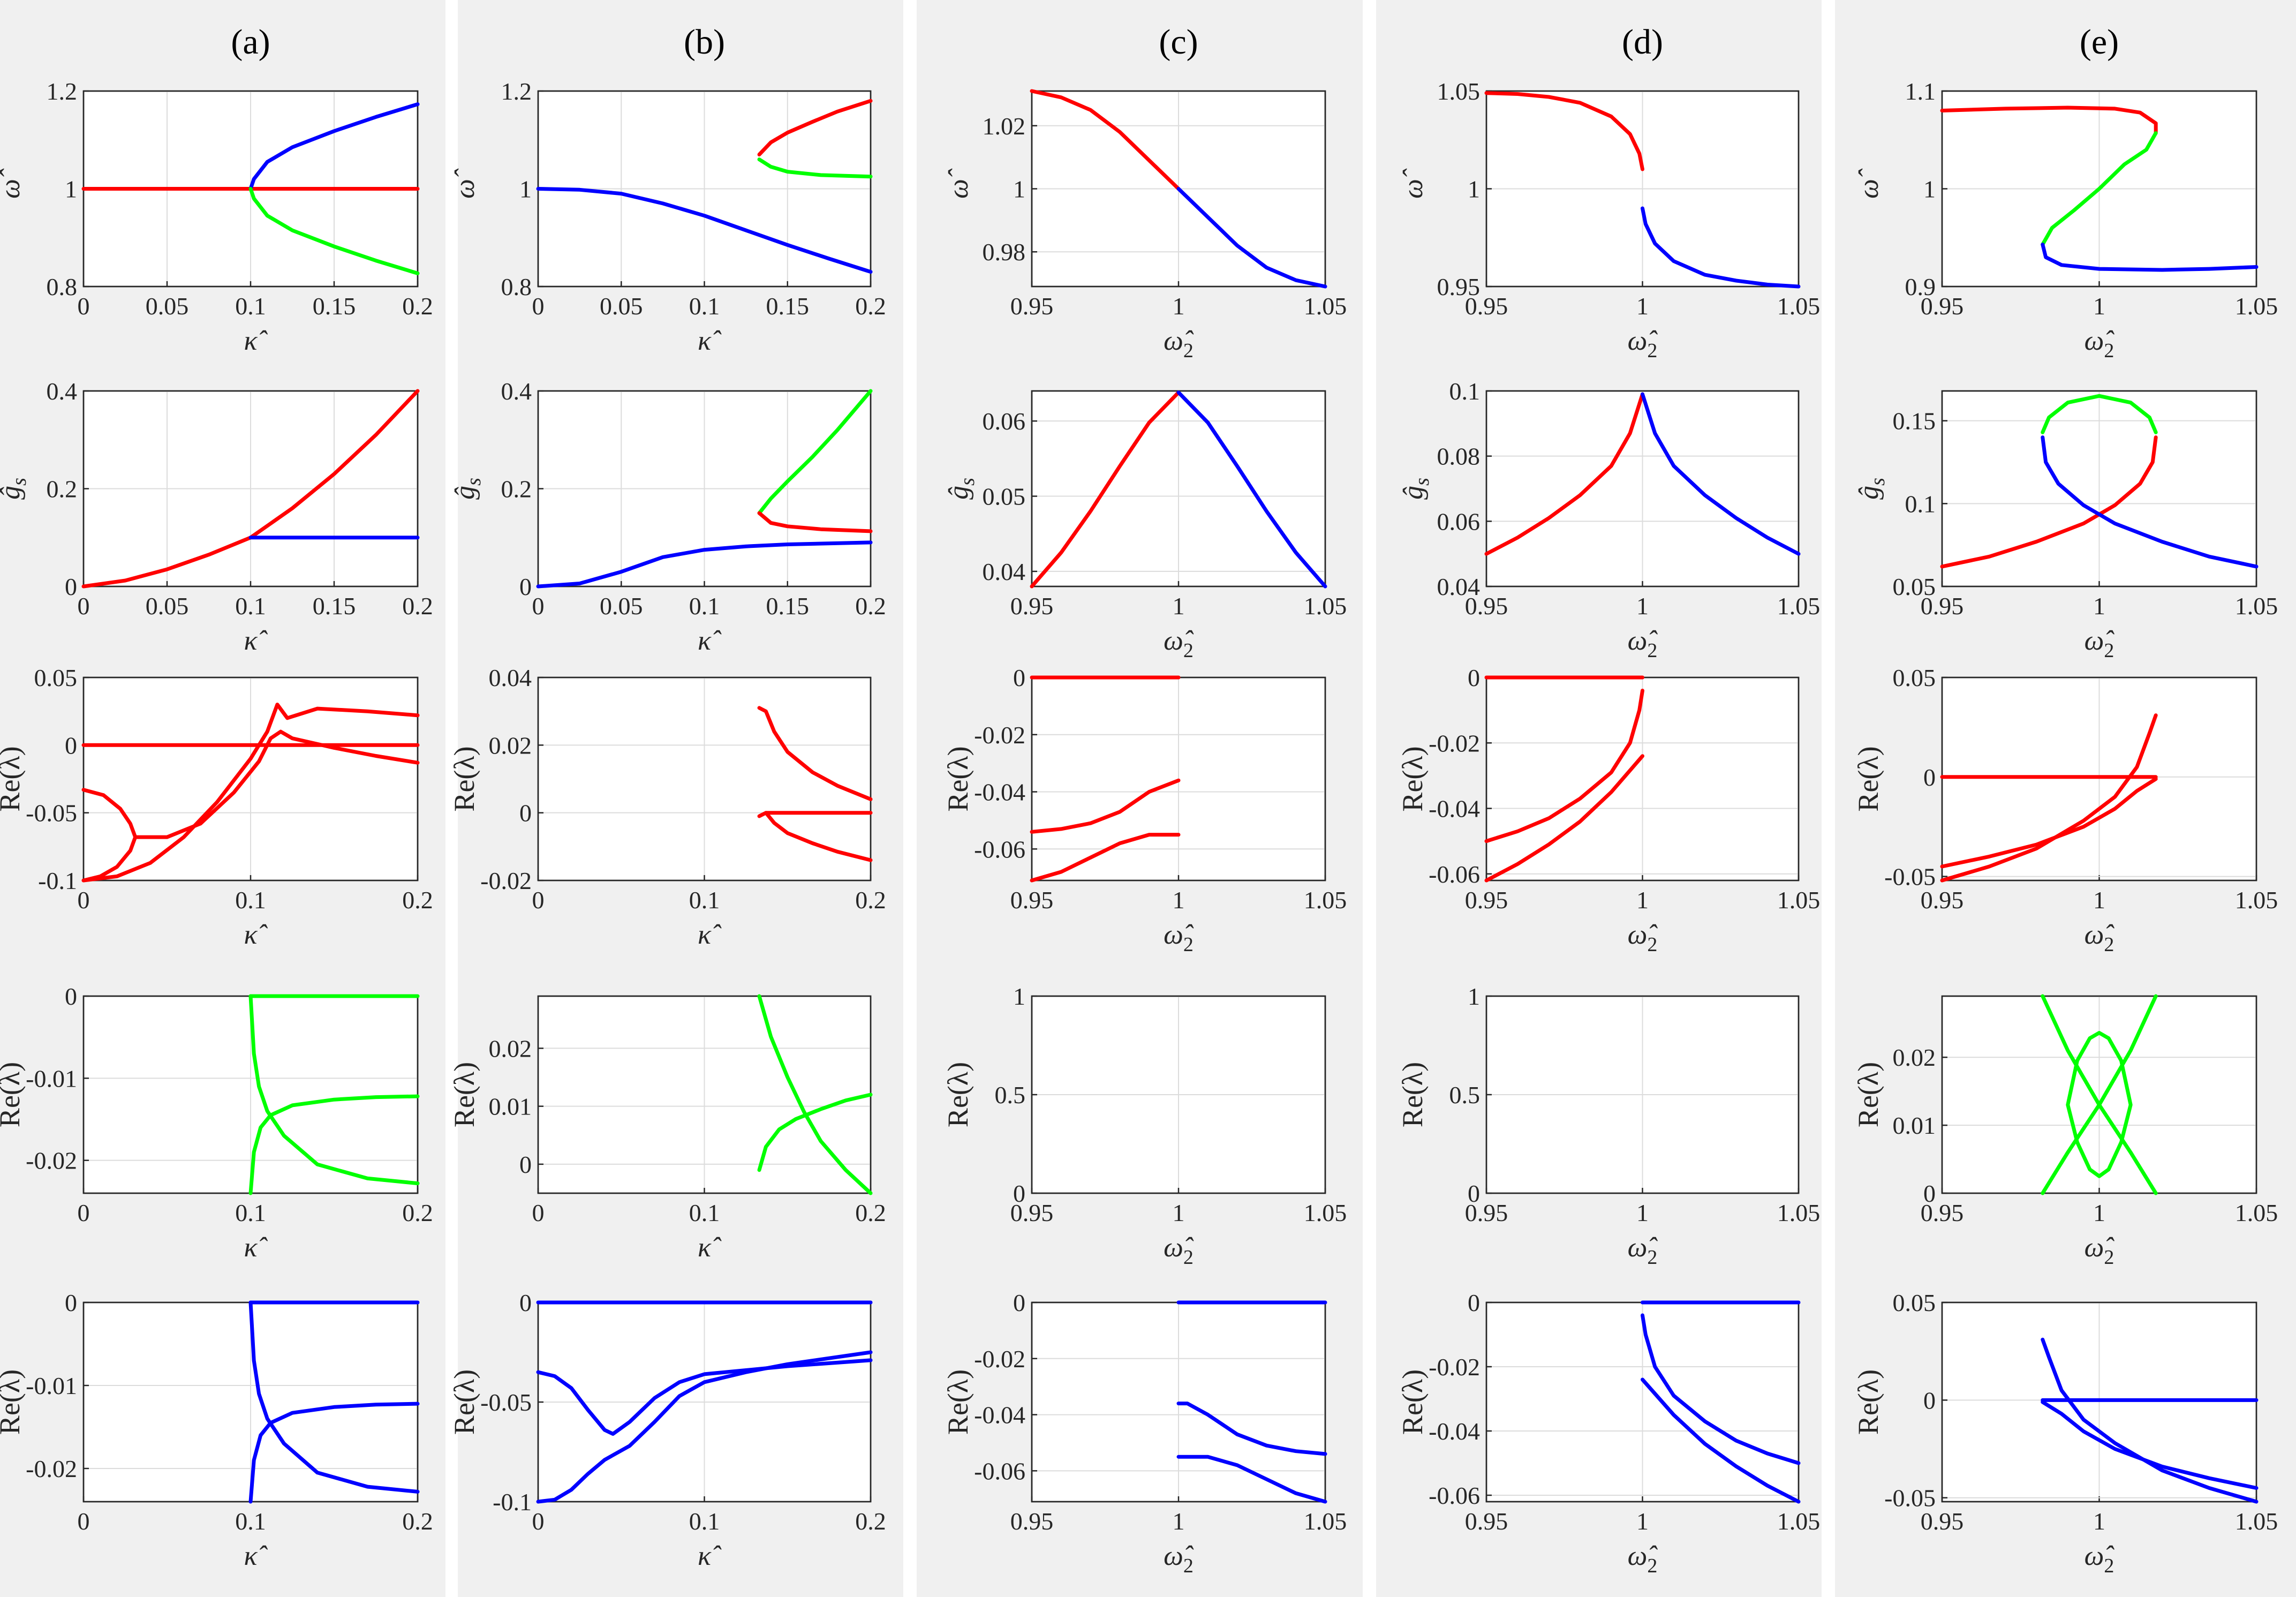  Describe the element at coordinates (525, 189) in the screenshot. I see `y-tick-label: 1` at that location.